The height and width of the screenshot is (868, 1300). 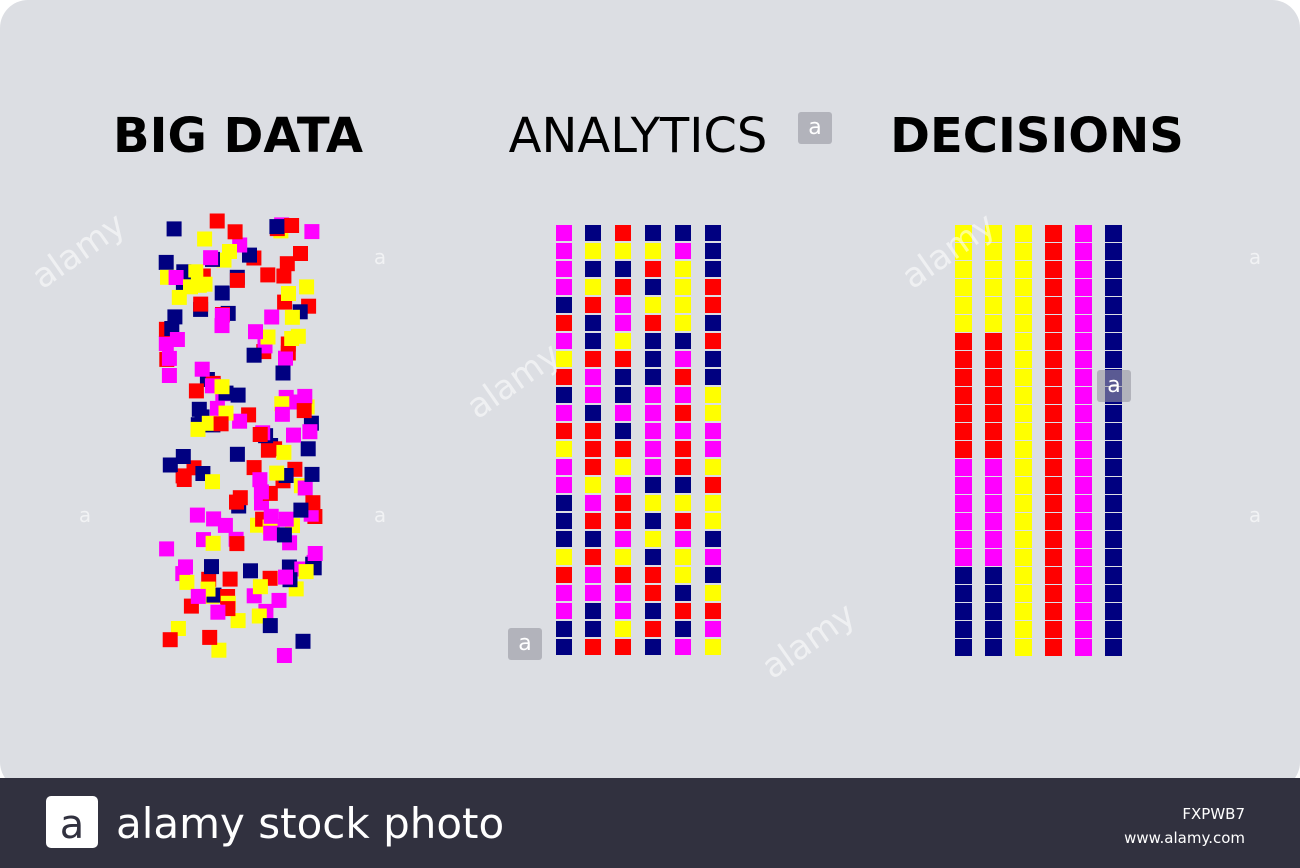 I want to click on footer-id: FXPWB7, so click(x=1213, y=814).